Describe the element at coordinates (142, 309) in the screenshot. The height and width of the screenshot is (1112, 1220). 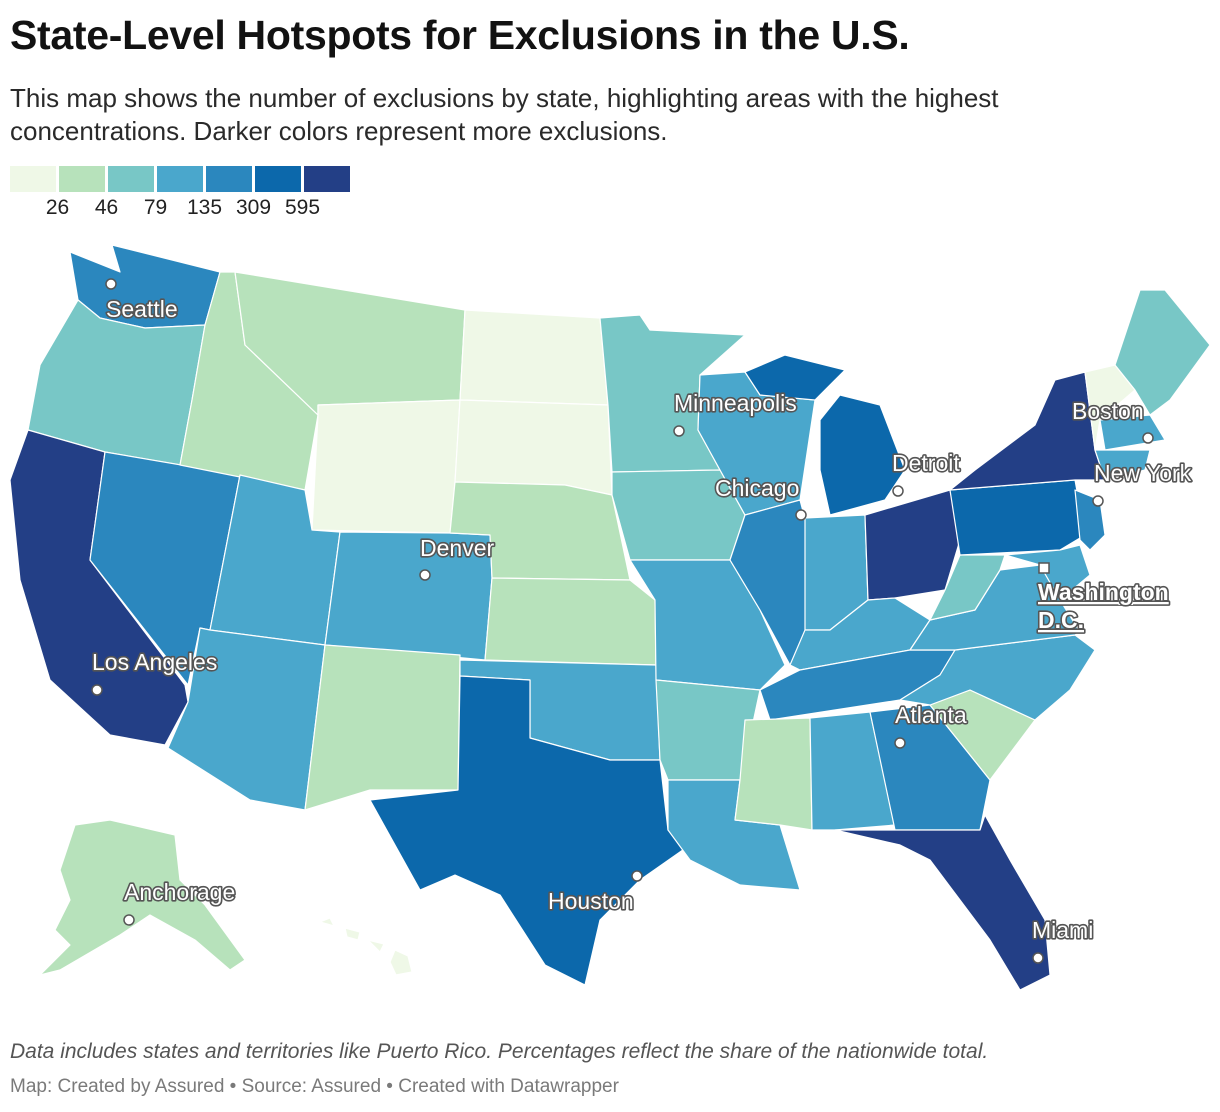
I see `city-label: Seattle` at that location.